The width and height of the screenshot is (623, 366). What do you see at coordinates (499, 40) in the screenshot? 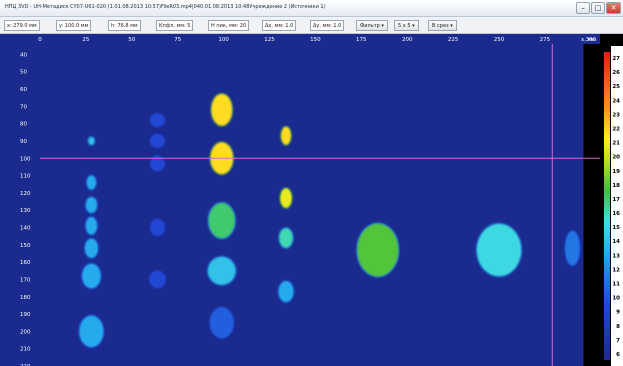
I see `x-tick-label: 250` at bounding box center [499, 40].